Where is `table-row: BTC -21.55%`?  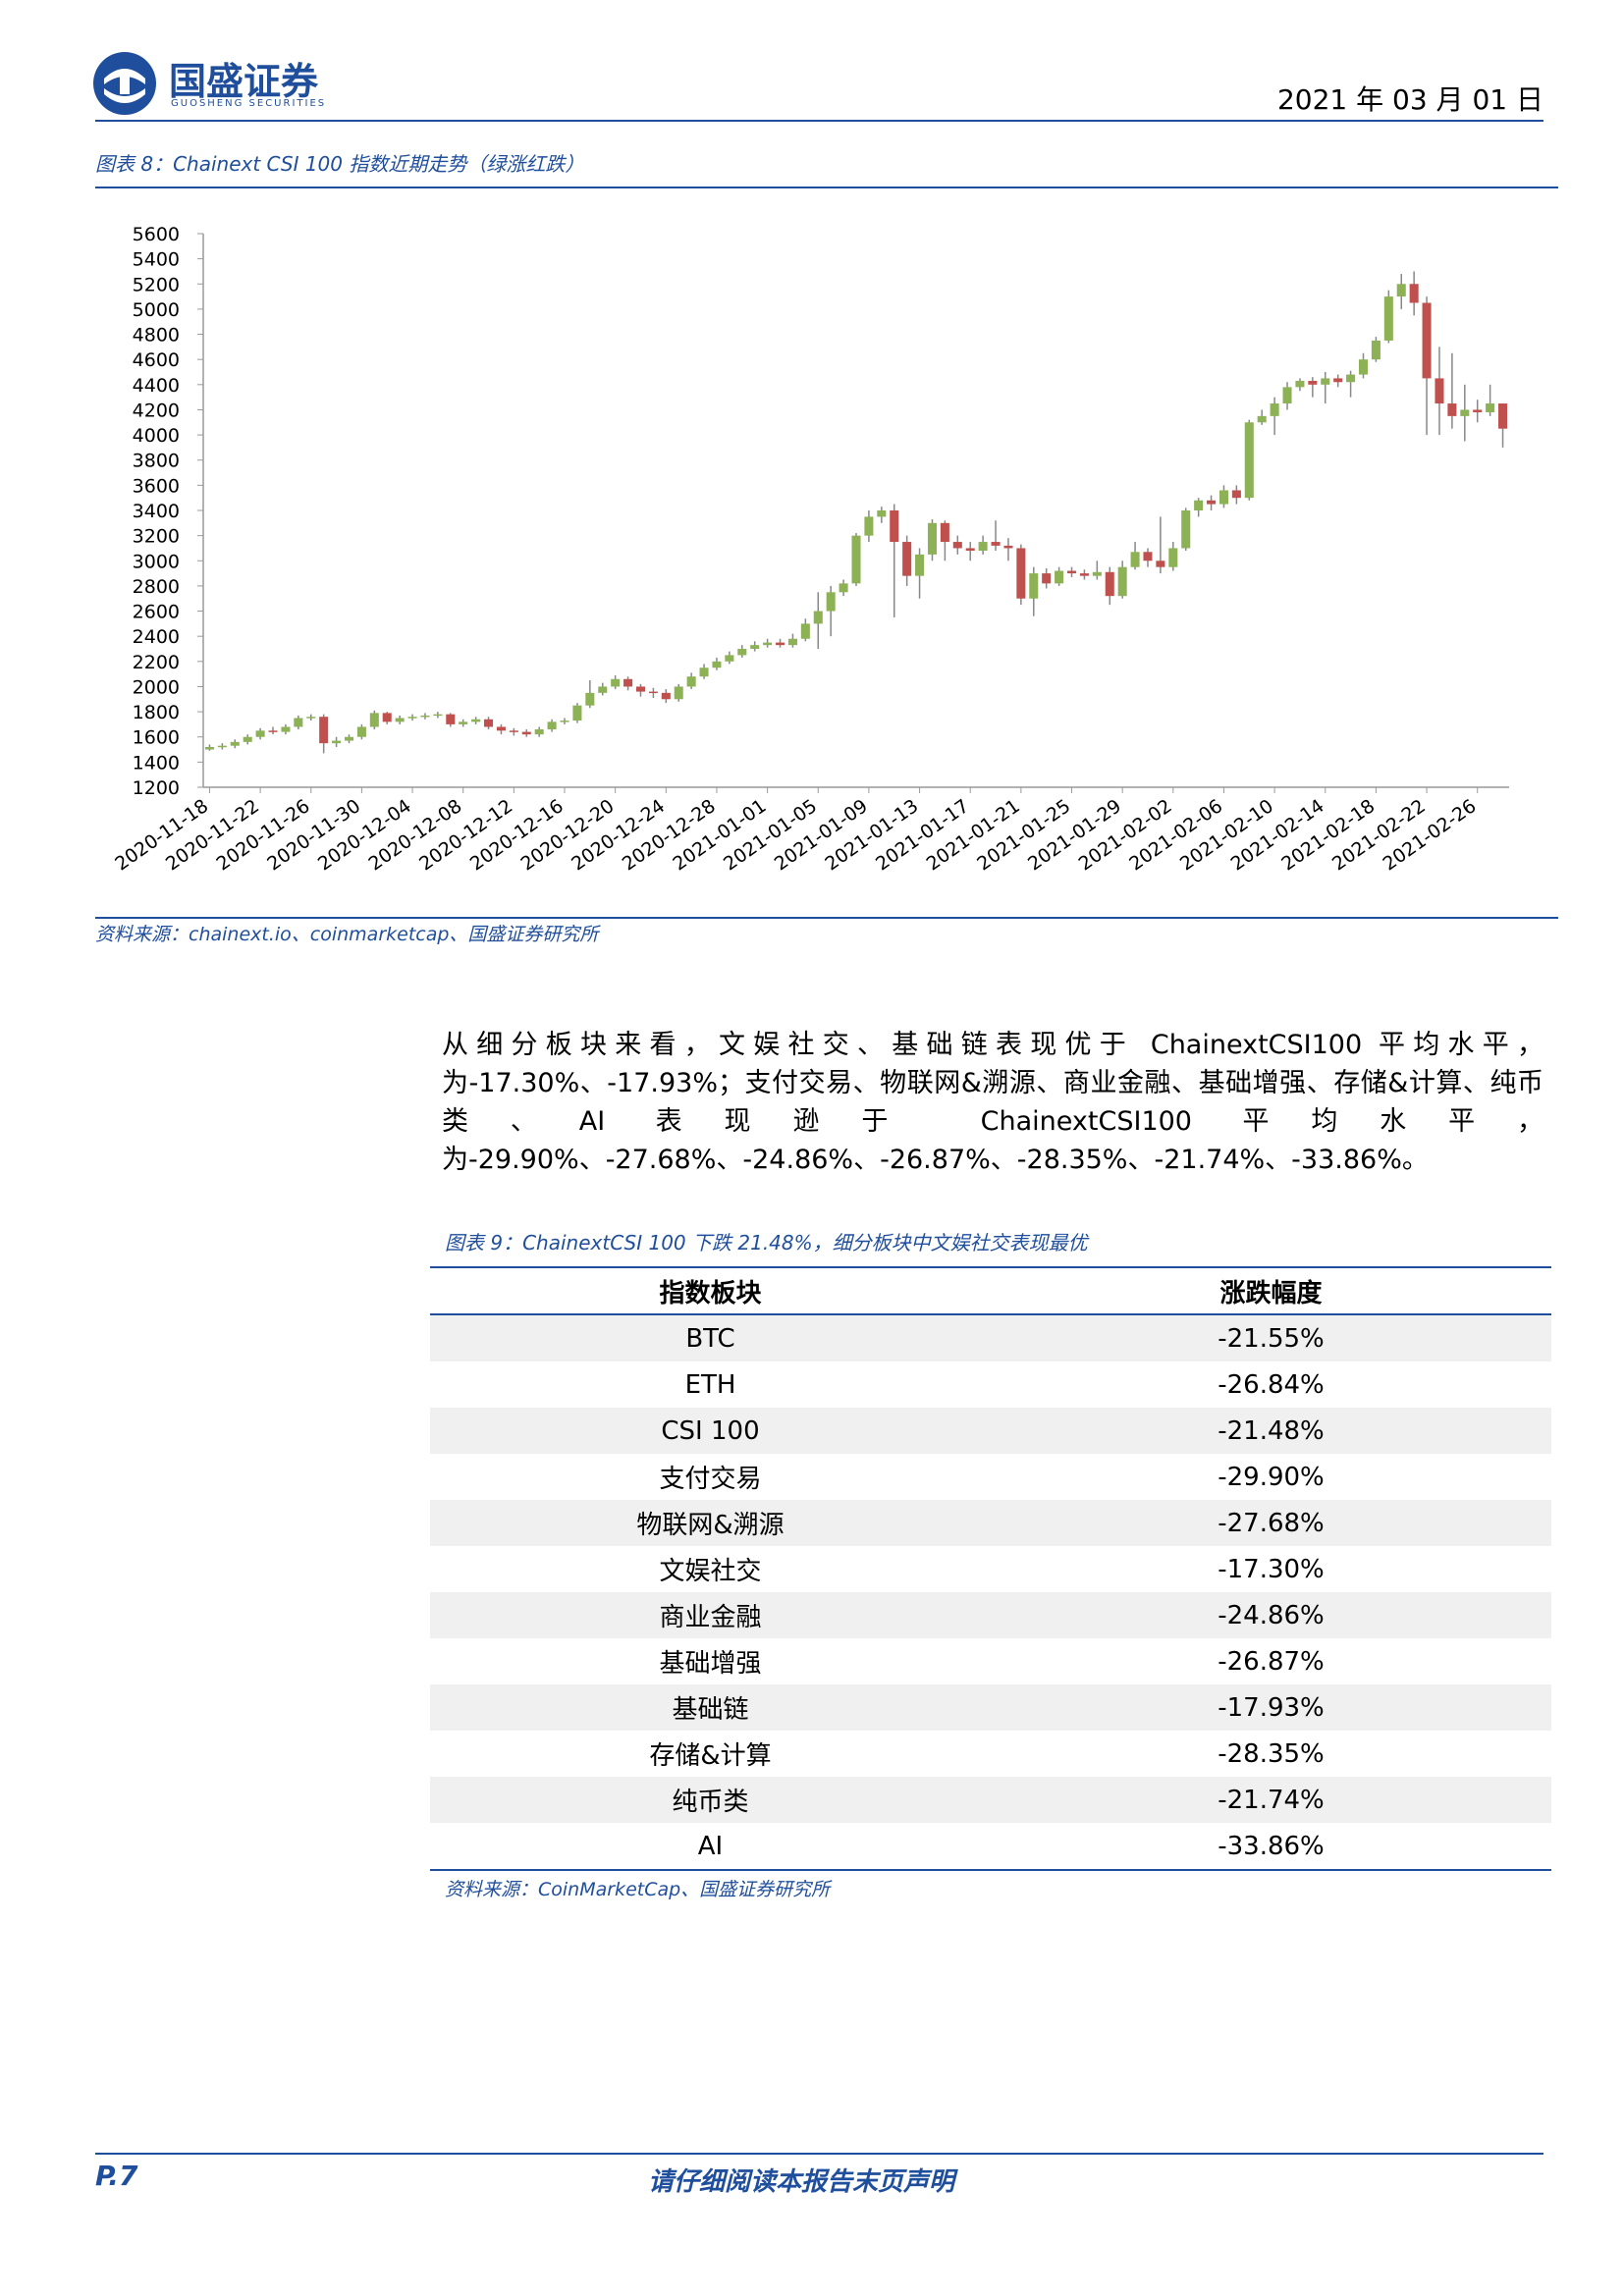 table-row: BTC -21.55% is located at coordinates (990, 1338).